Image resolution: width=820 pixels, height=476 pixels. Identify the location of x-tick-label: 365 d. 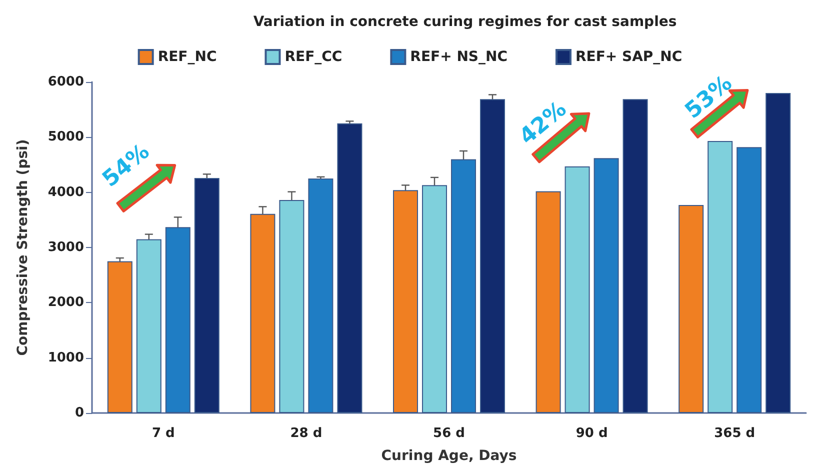
(735, 433).